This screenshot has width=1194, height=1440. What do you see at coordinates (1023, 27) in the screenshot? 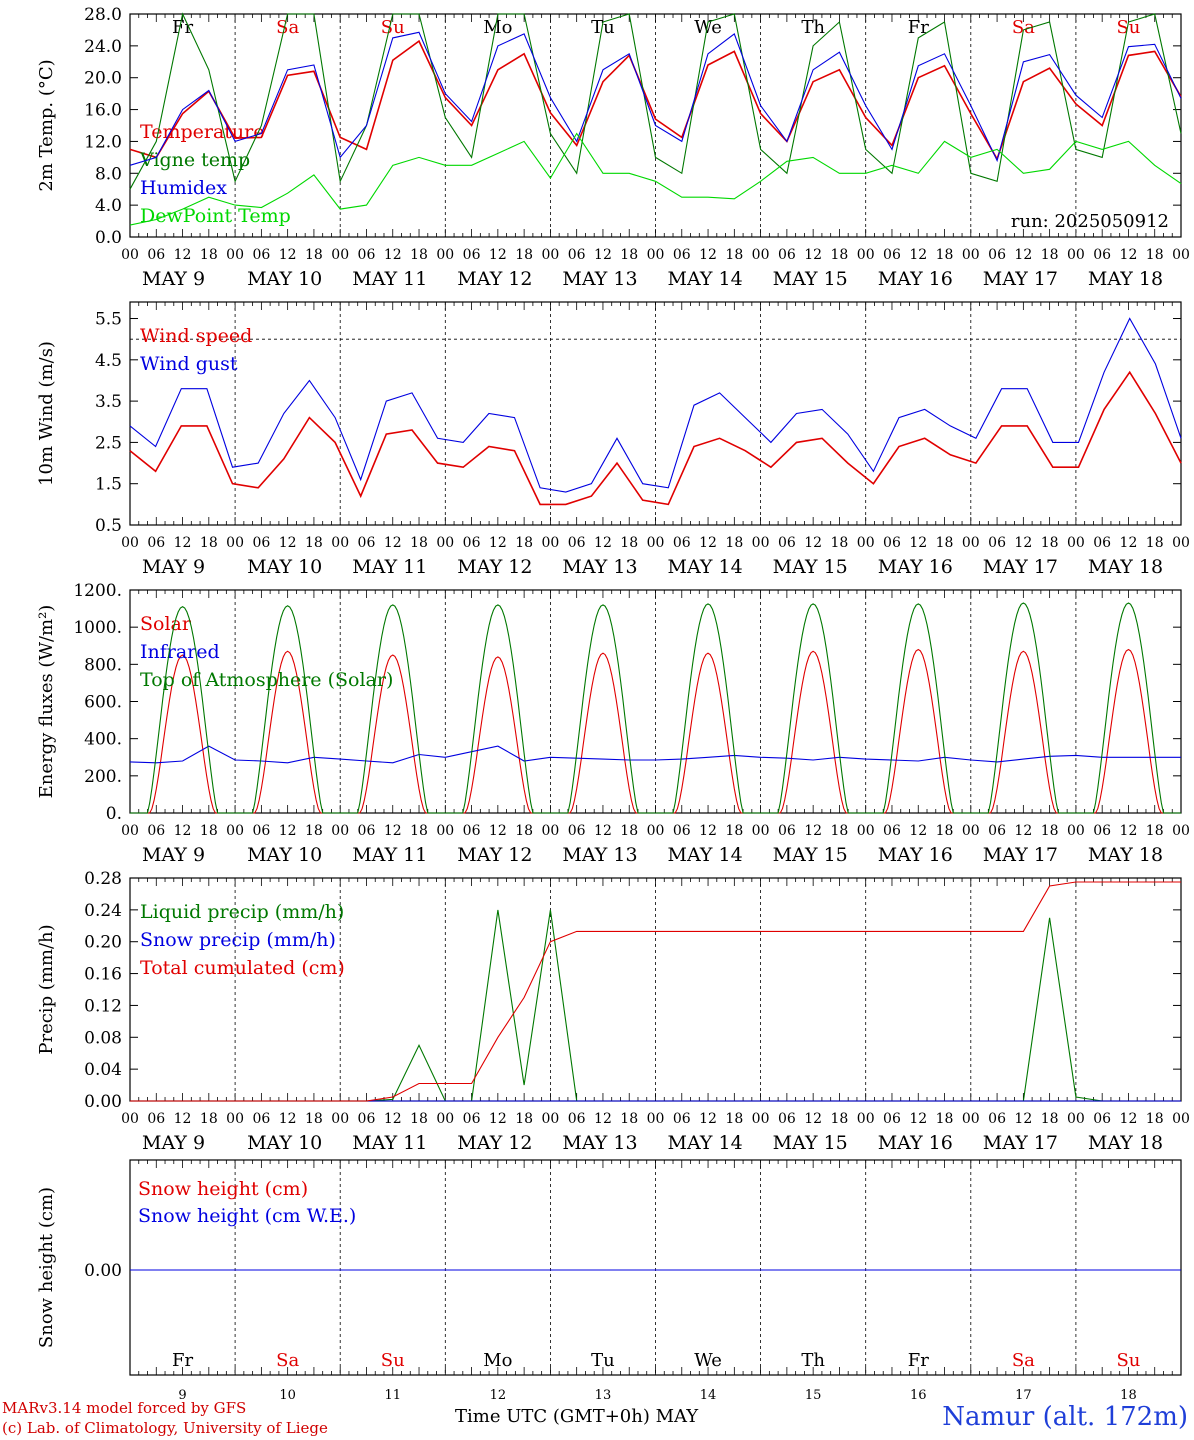
I see `weekday-label: Sa` at bounding box center [1023, 27].